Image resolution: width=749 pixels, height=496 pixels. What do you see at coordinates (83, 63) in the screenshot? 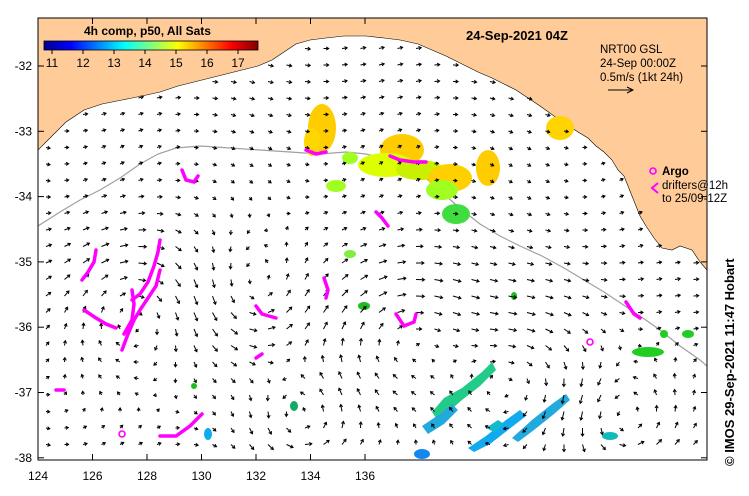
I see `colorbar-tick-label: 12` at bounding box center [83, 63].